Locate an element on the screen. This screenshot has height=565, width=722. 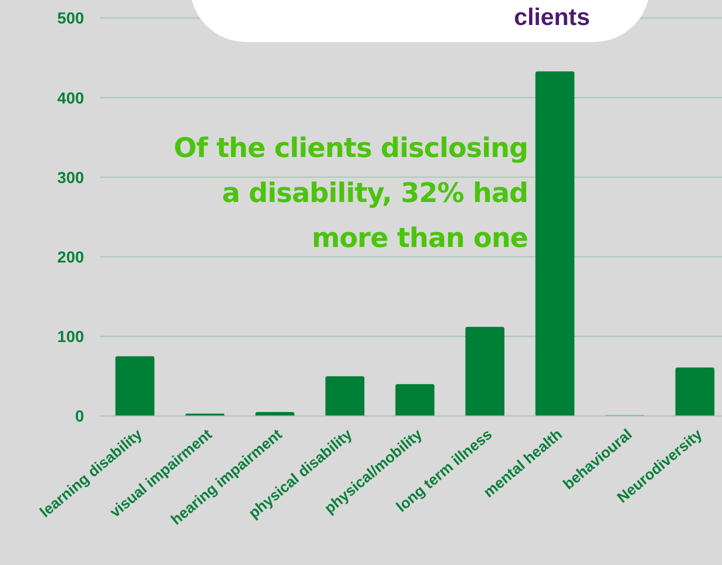
y-tick-label: 0 is located at coordinates (79, 417).